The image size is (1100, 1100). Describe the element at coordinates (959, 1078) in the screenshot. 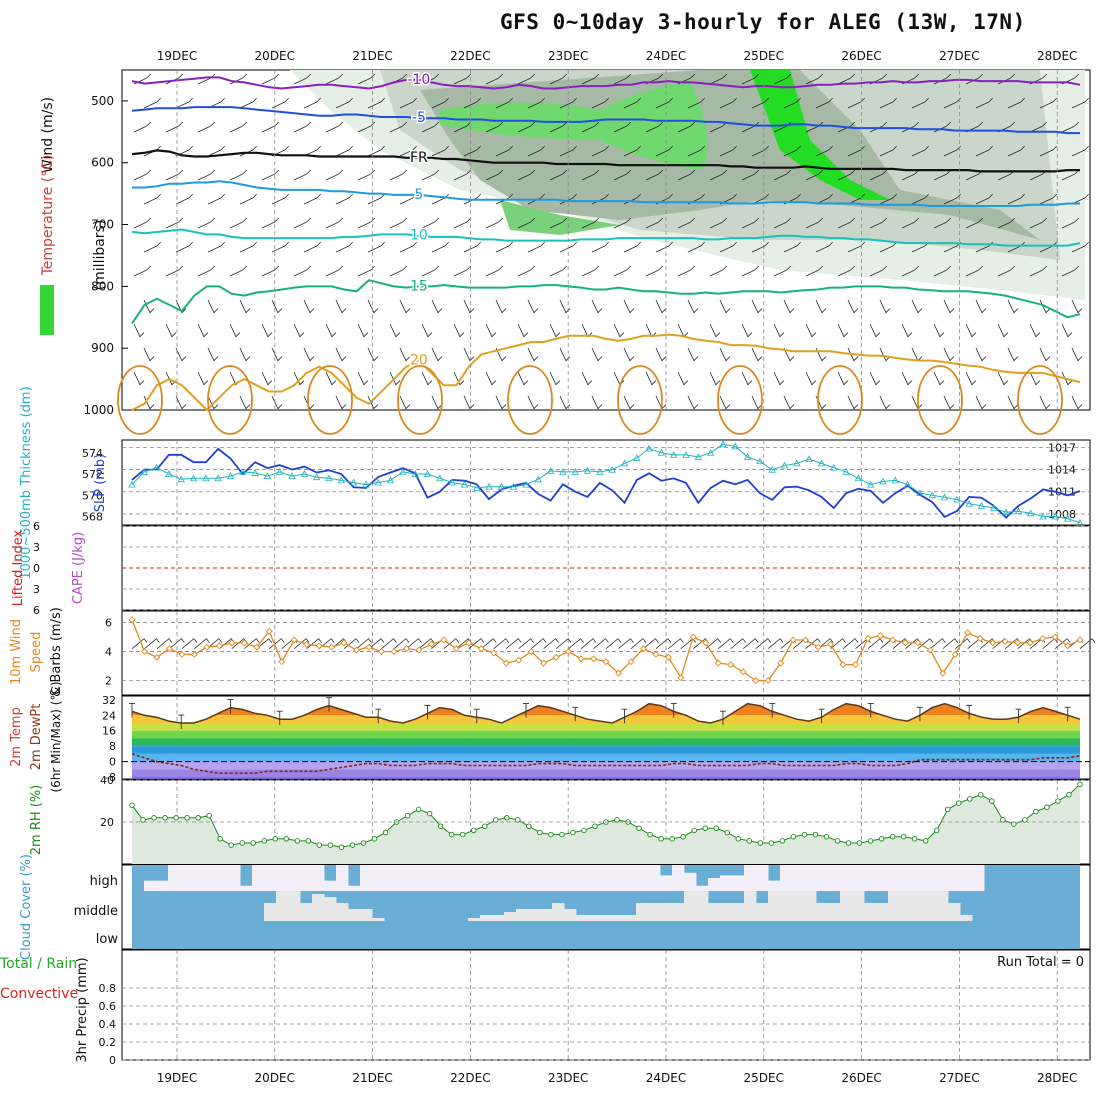

I see `bottom-date-label: 27DEC` at that location.